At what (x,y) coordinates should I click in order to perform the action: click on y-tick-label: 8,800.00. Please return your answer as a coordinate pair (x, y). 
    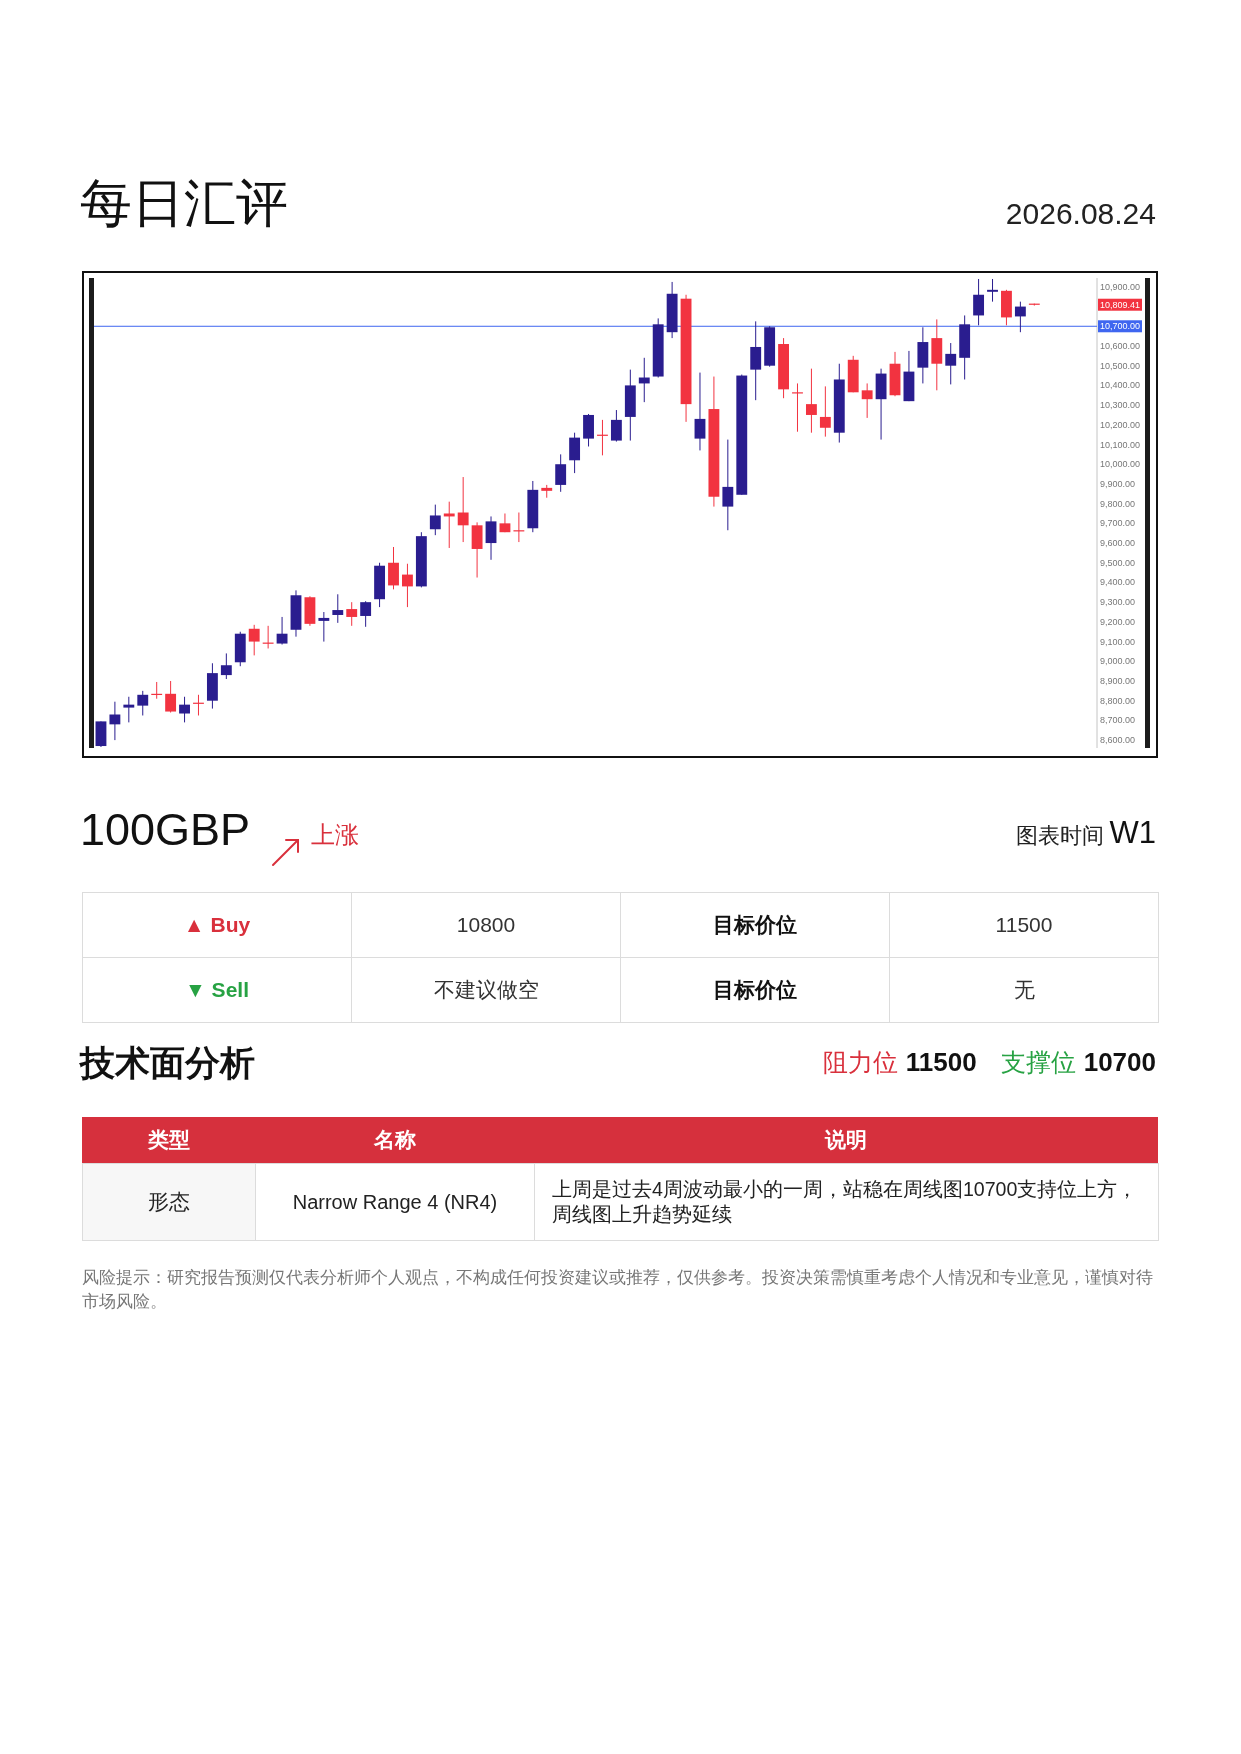
    Looking at the image, I should click on (1118, 700).